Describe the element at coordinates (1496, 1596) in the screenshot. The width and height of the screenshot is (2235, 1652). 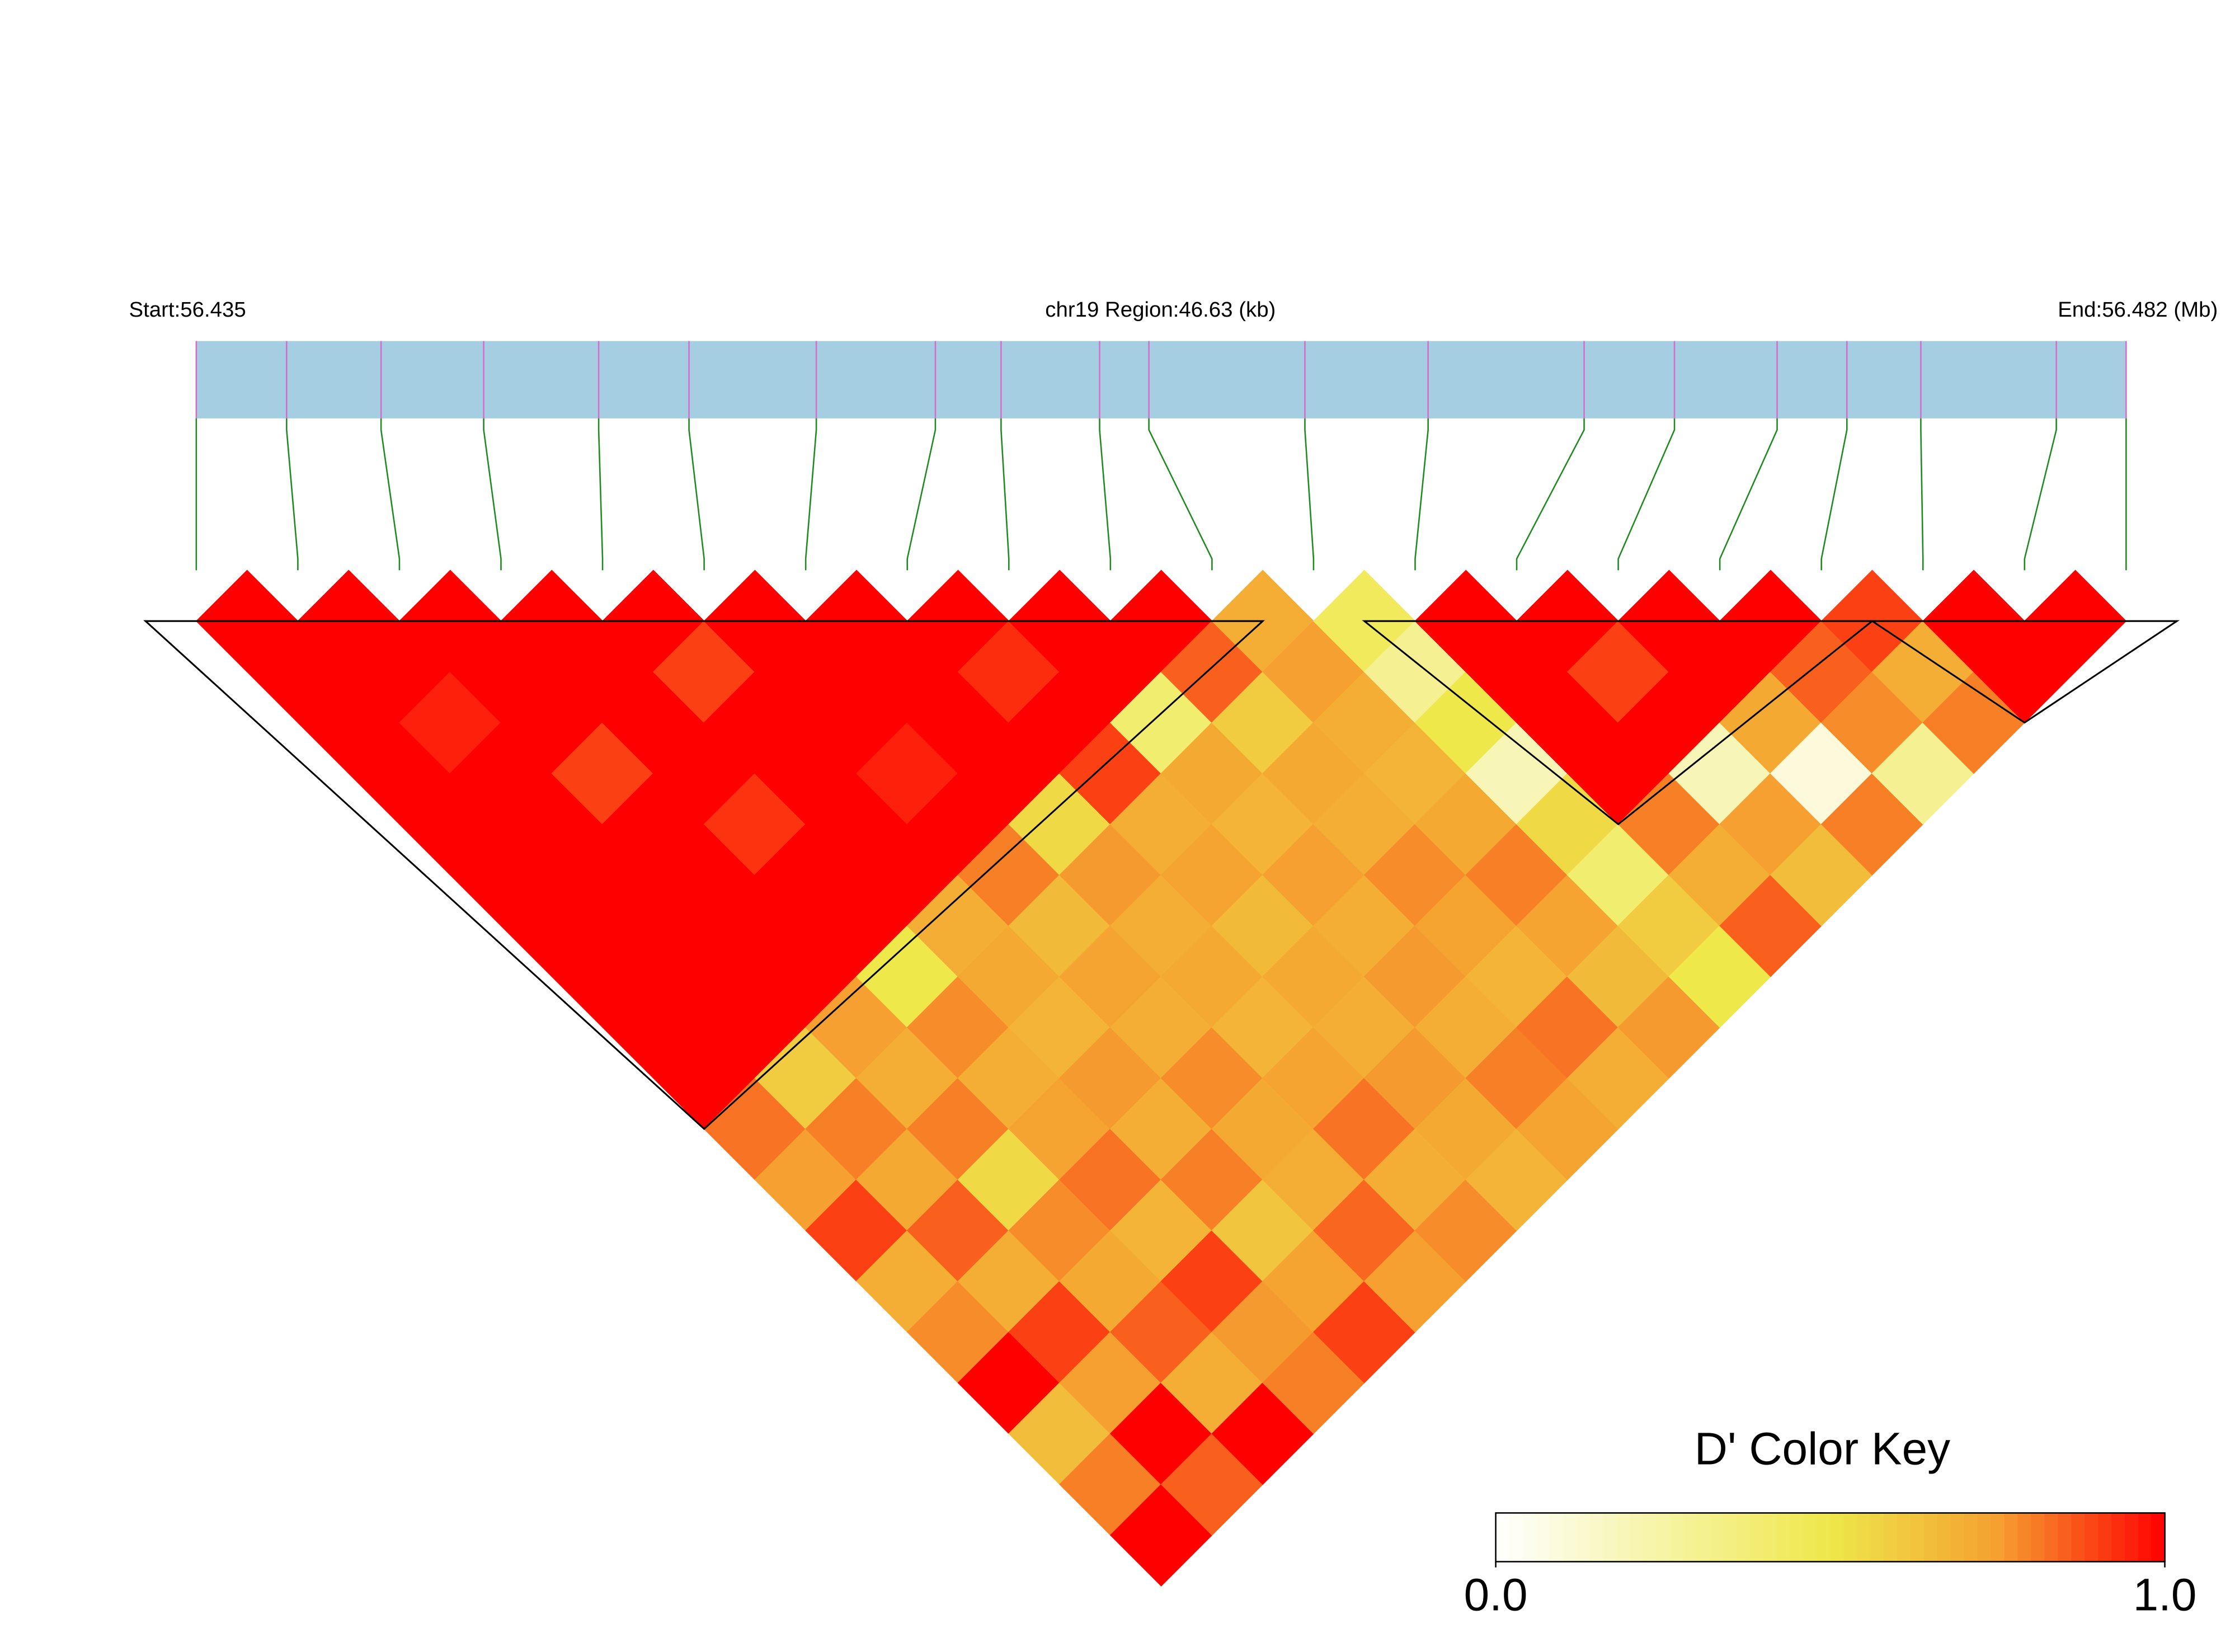
I see `color-key-label: 0.0` at that location.